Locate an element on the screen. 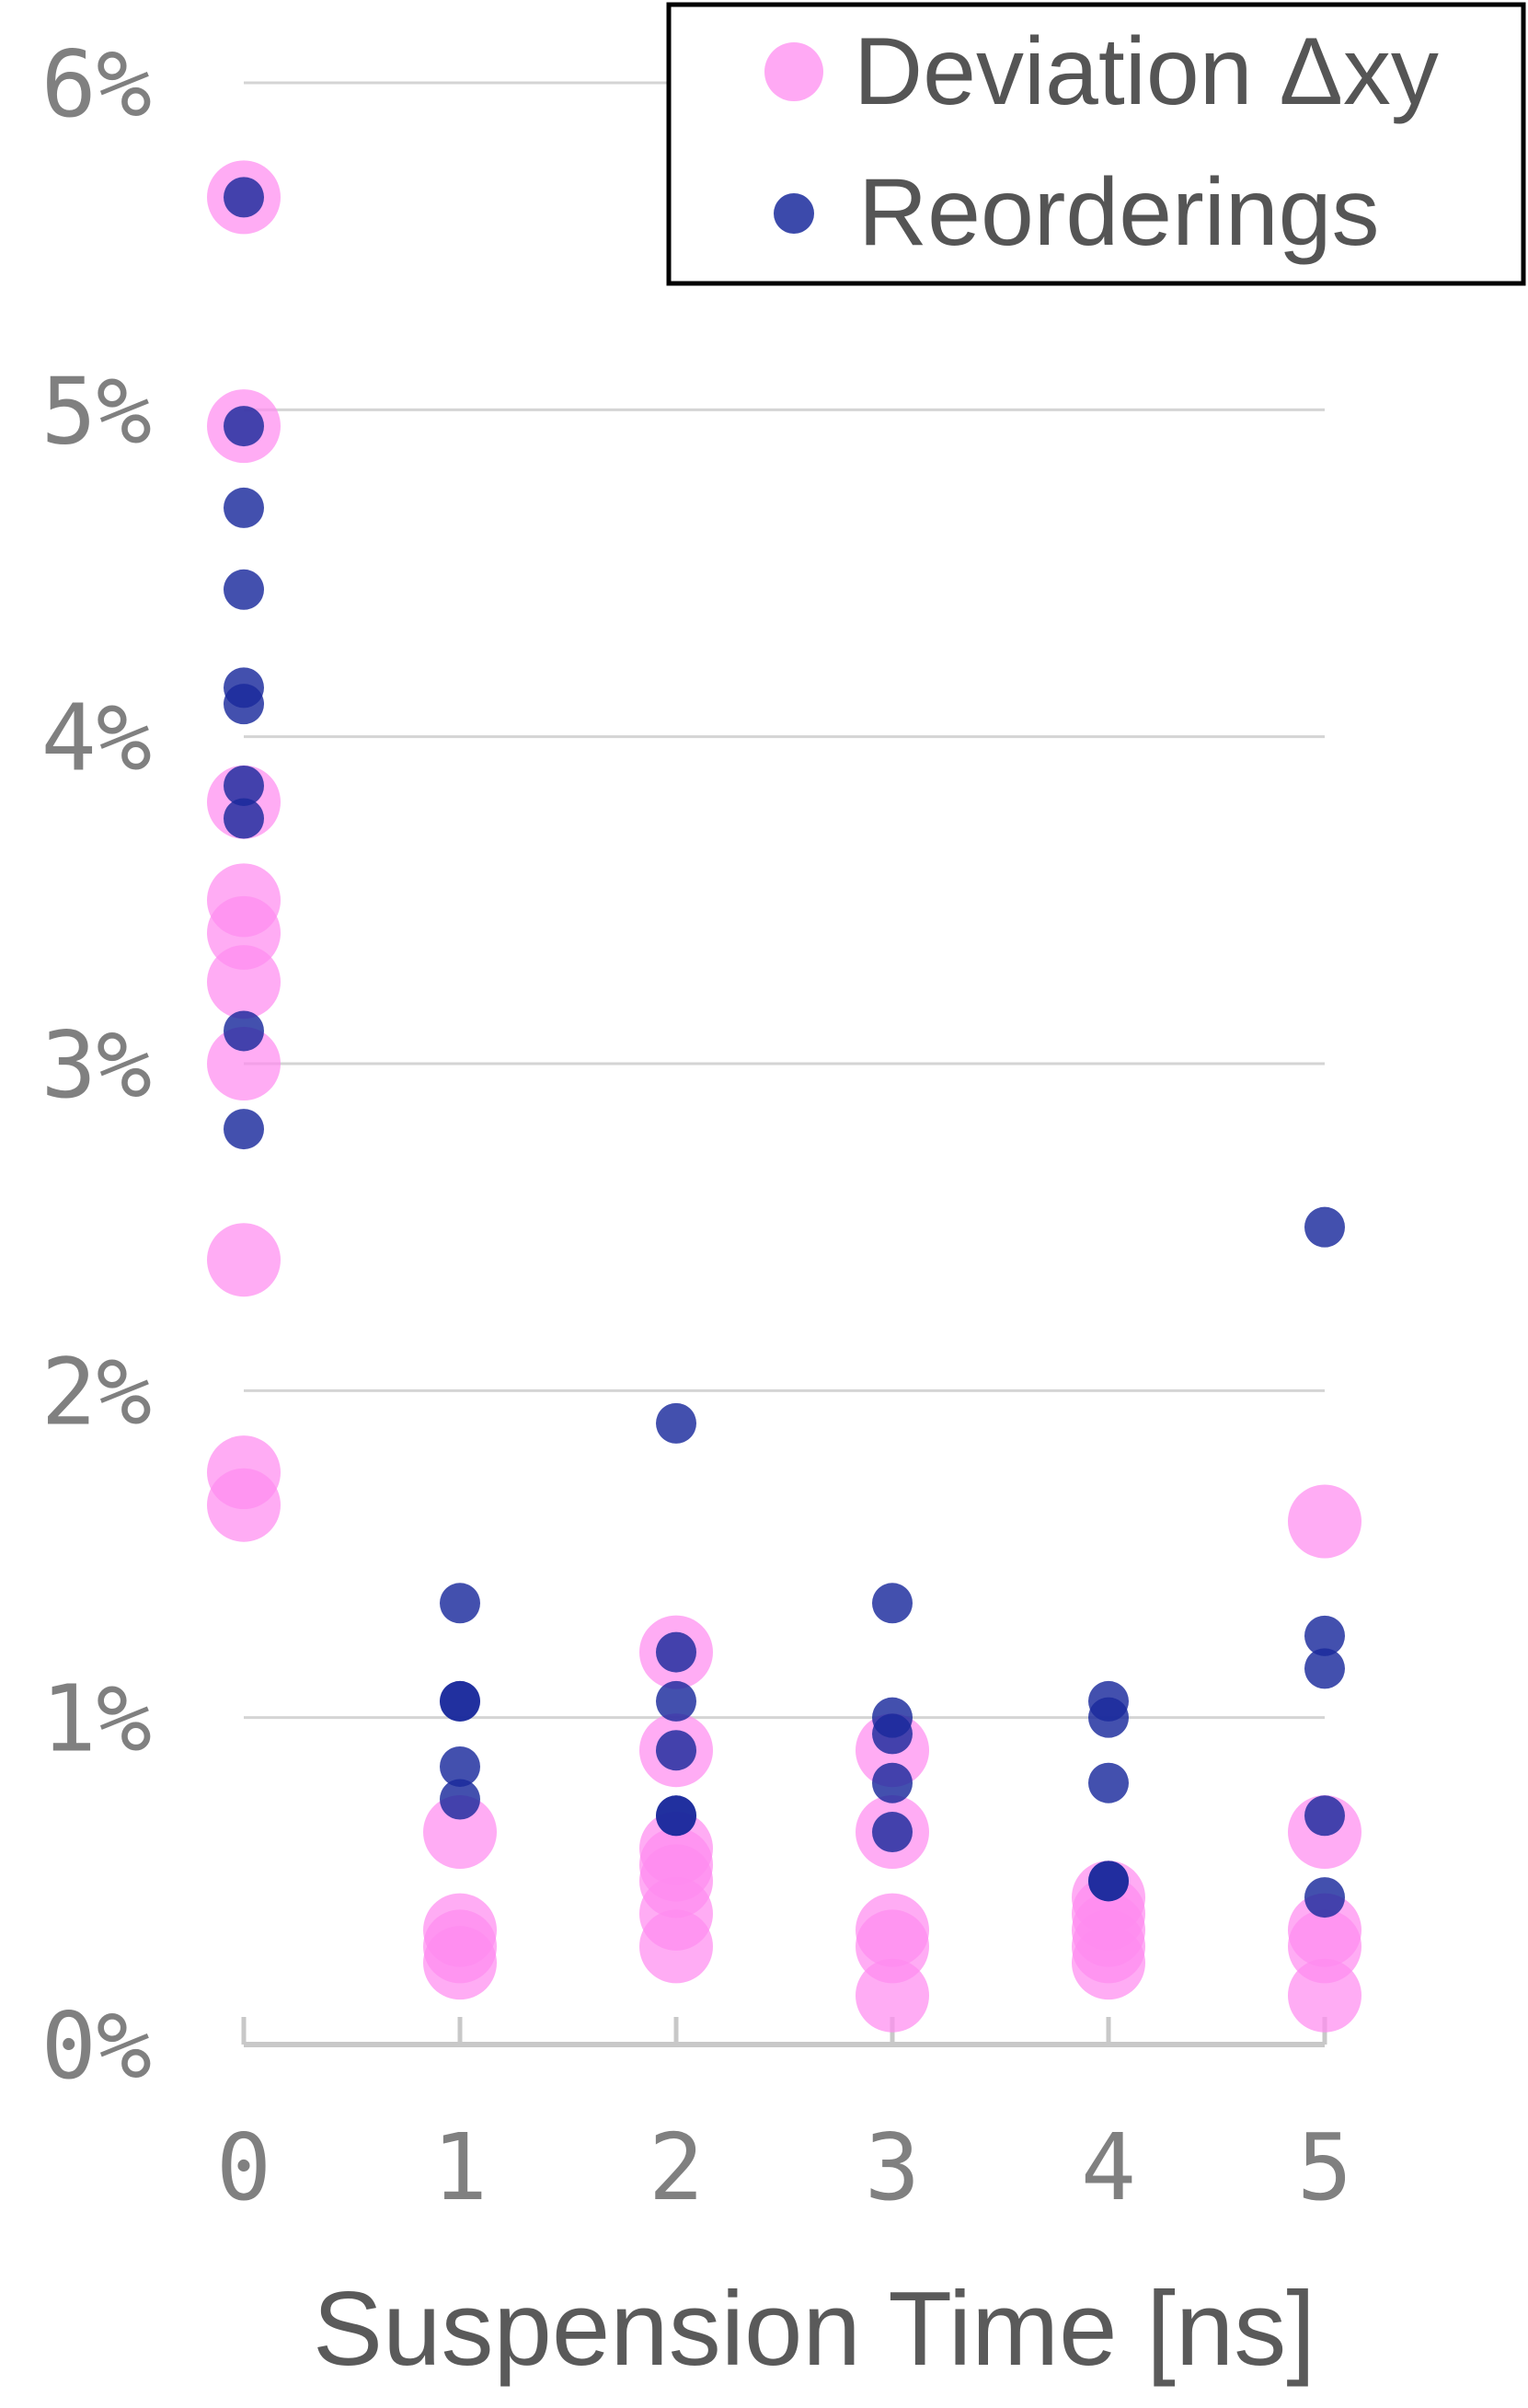 This screenshot has width=1528, height=2408. x-axis-ticks: 0 1 2 3 4 5 is located at coordinates (784, 2167).